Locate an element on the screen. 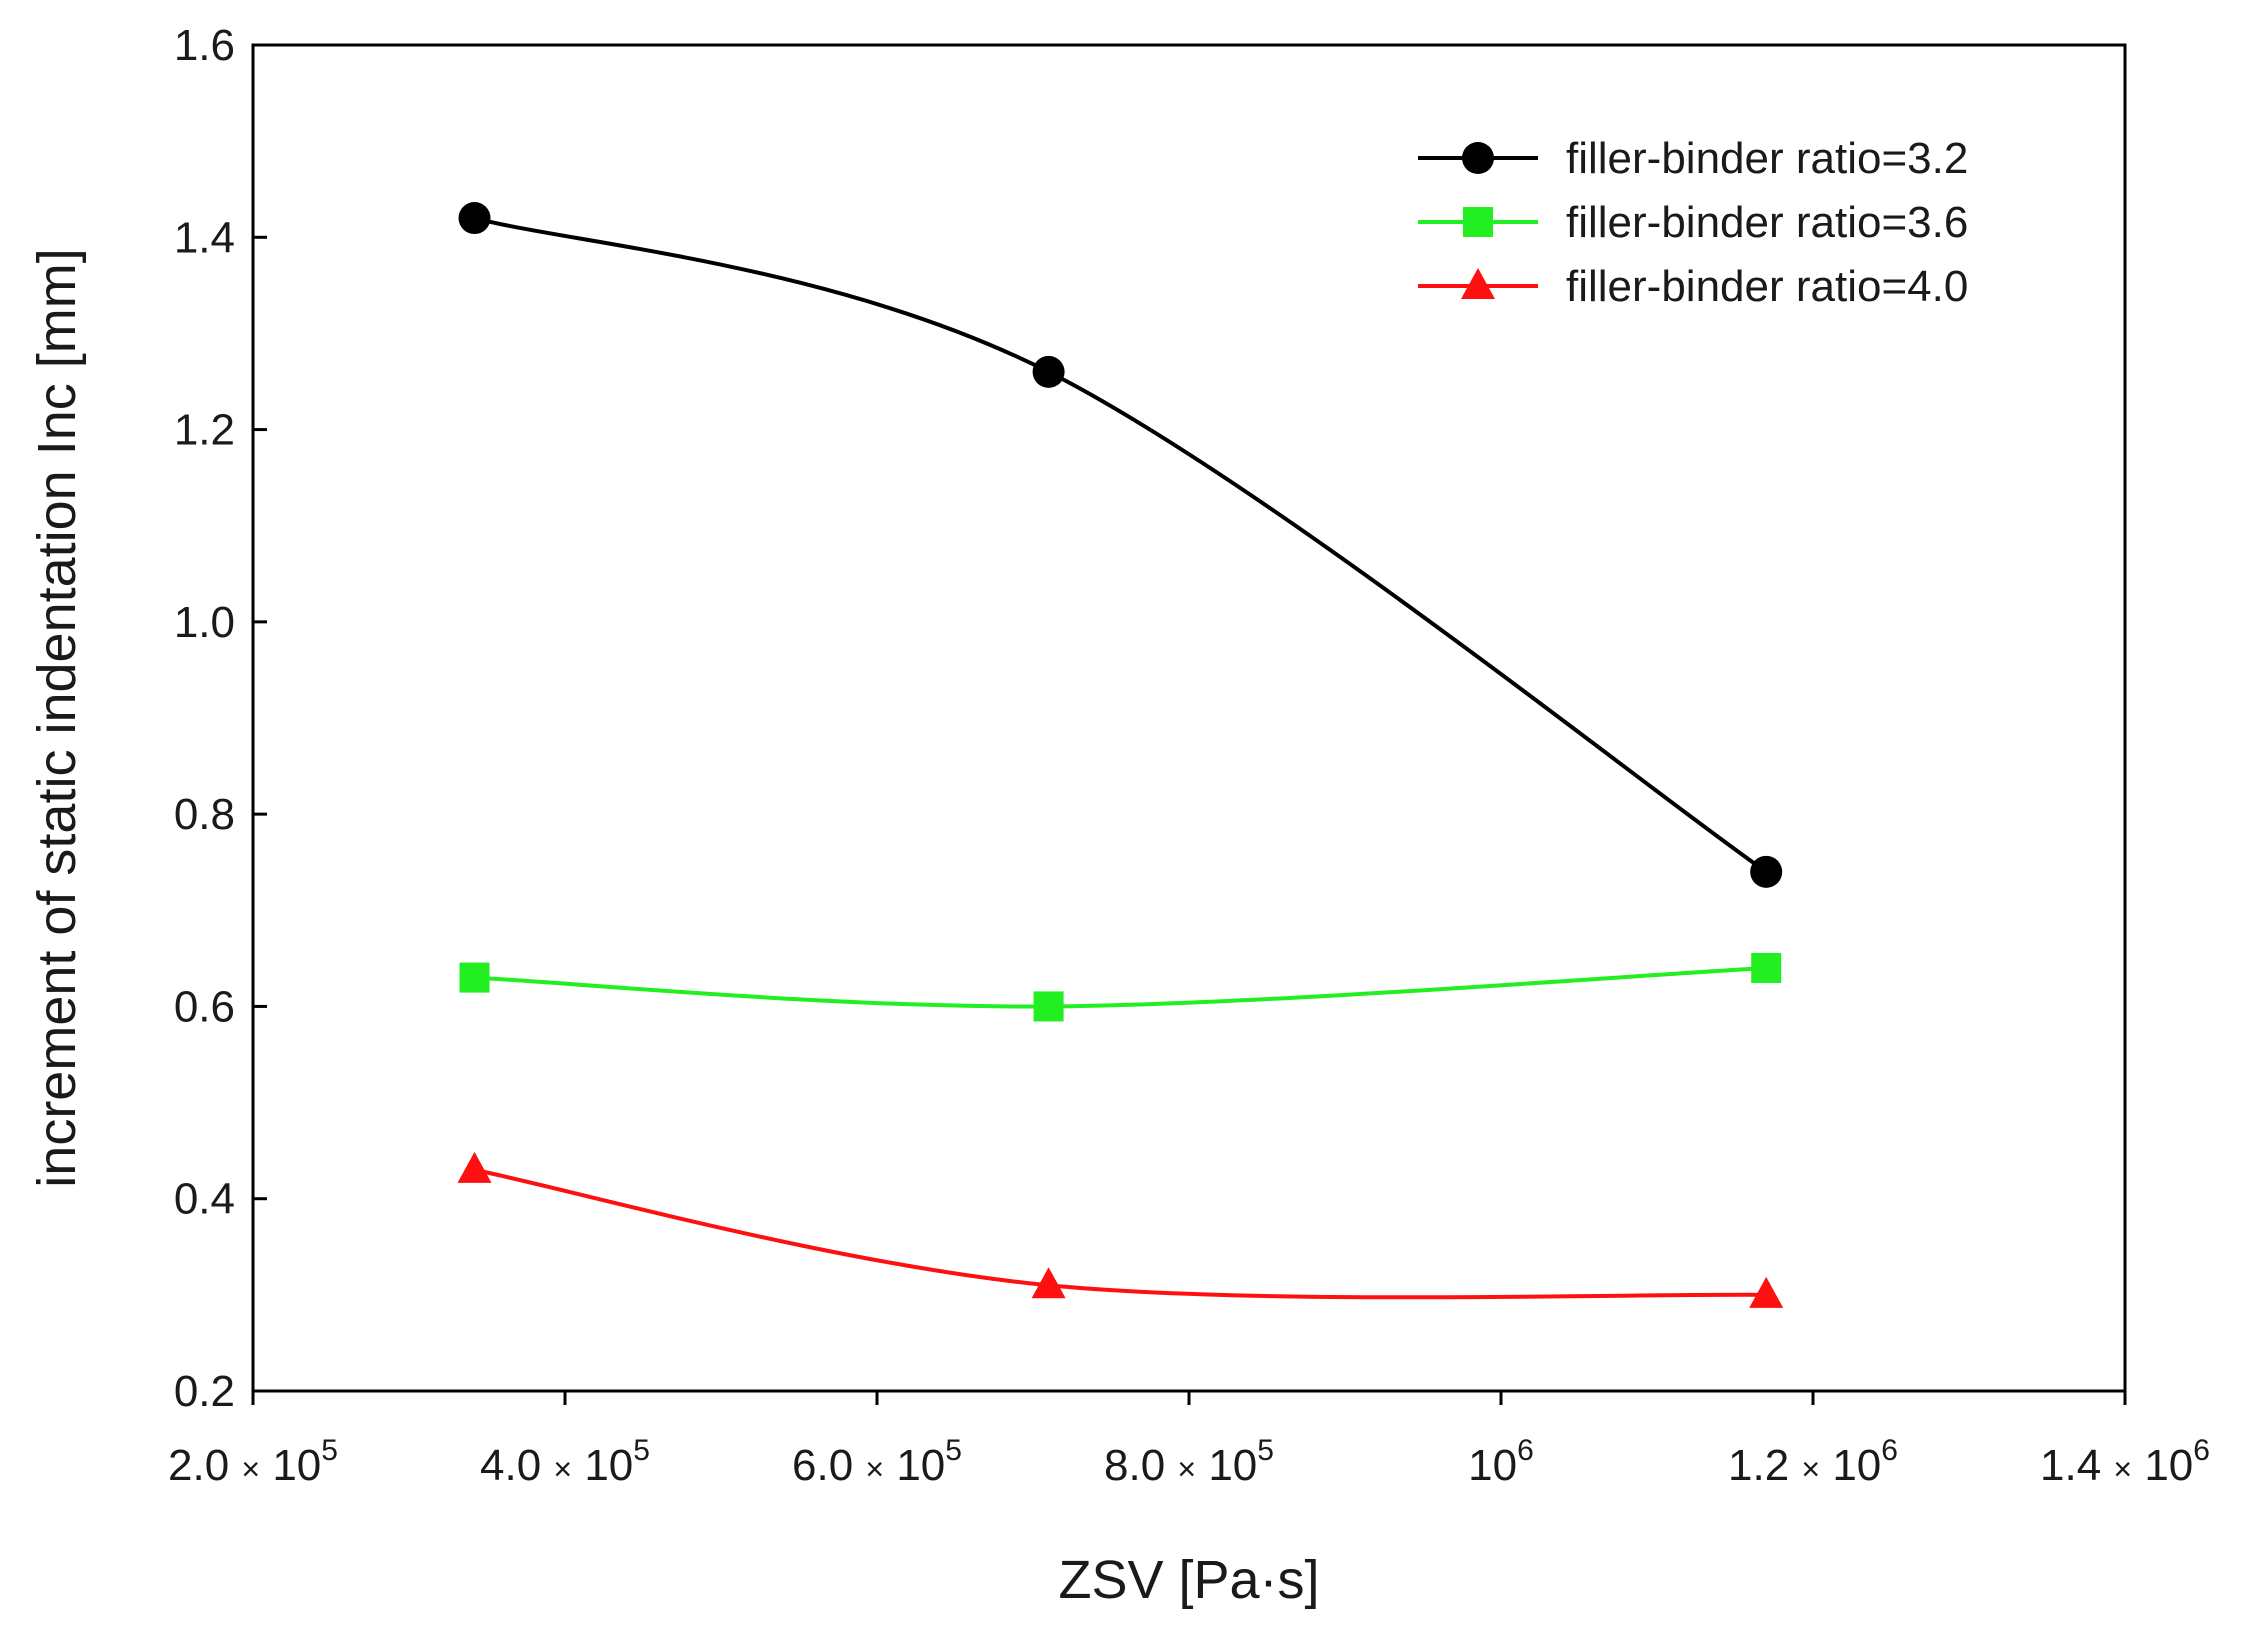 The width and height of the screenshot is (2252, 1627). legend-marker-square is located at coordinates (1478, 222).